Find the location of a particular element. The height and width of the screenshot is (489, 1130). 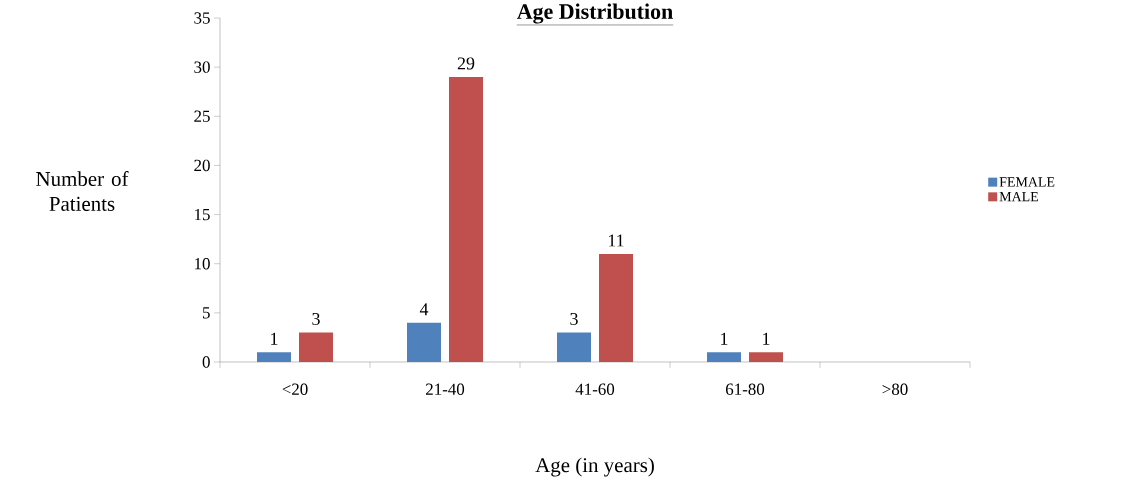

data-label: 4 is located at coordinates (424, 309).